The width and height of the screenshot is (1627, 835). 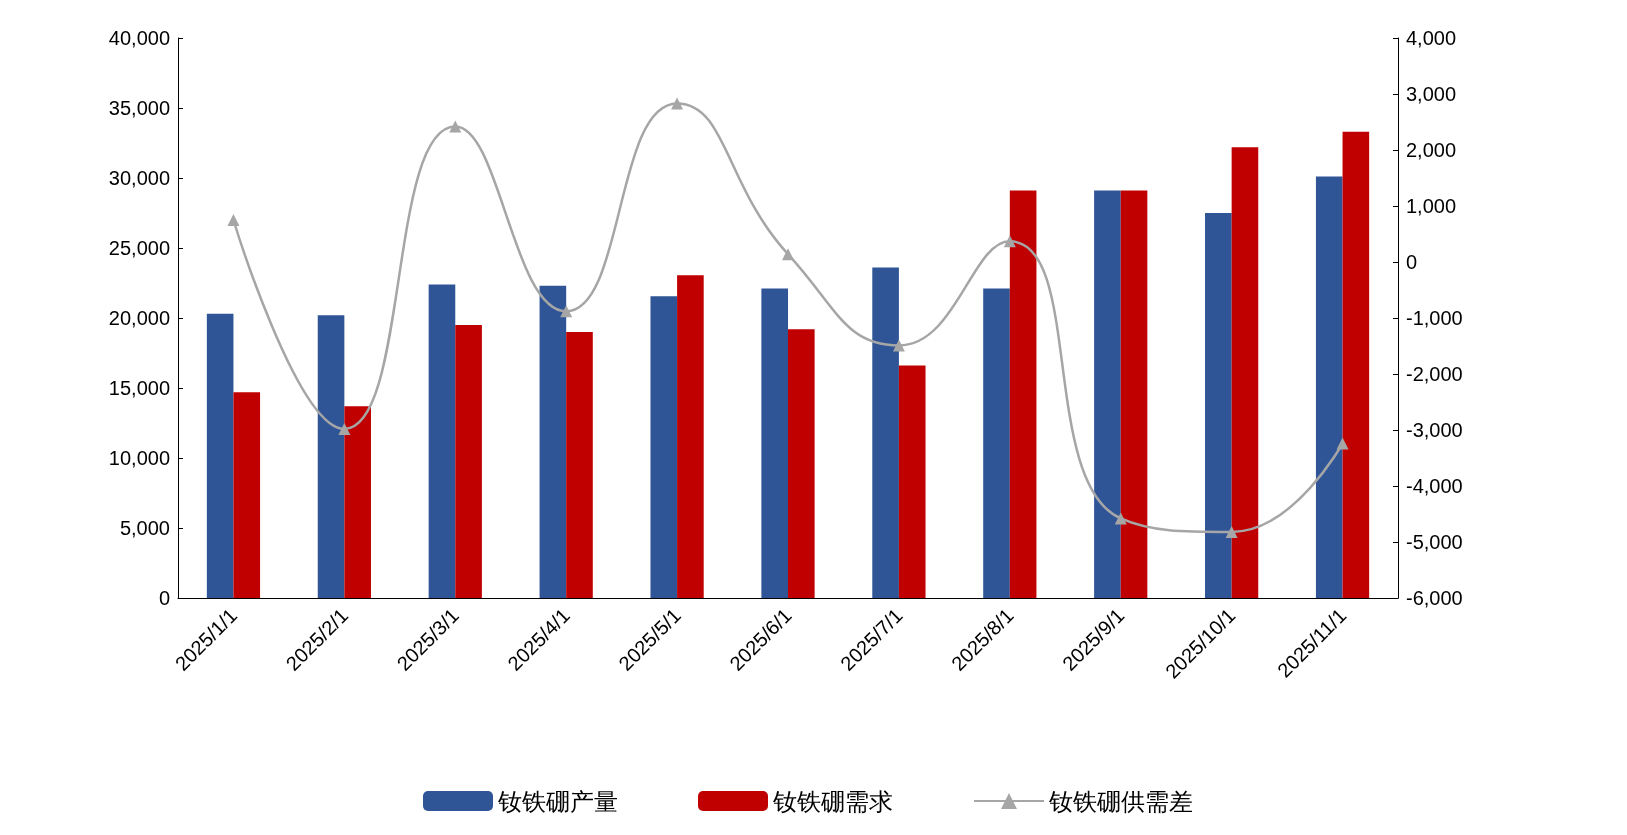 I want to click on legend-label: 钕铁硼产量, so click(x=557, y=801).